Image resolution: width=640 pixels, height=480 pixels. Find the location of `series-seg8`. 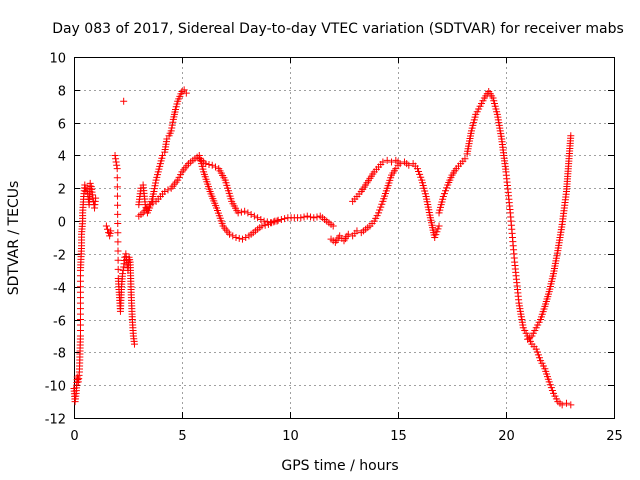

series-seg8 is located at coordinates (364, 203).